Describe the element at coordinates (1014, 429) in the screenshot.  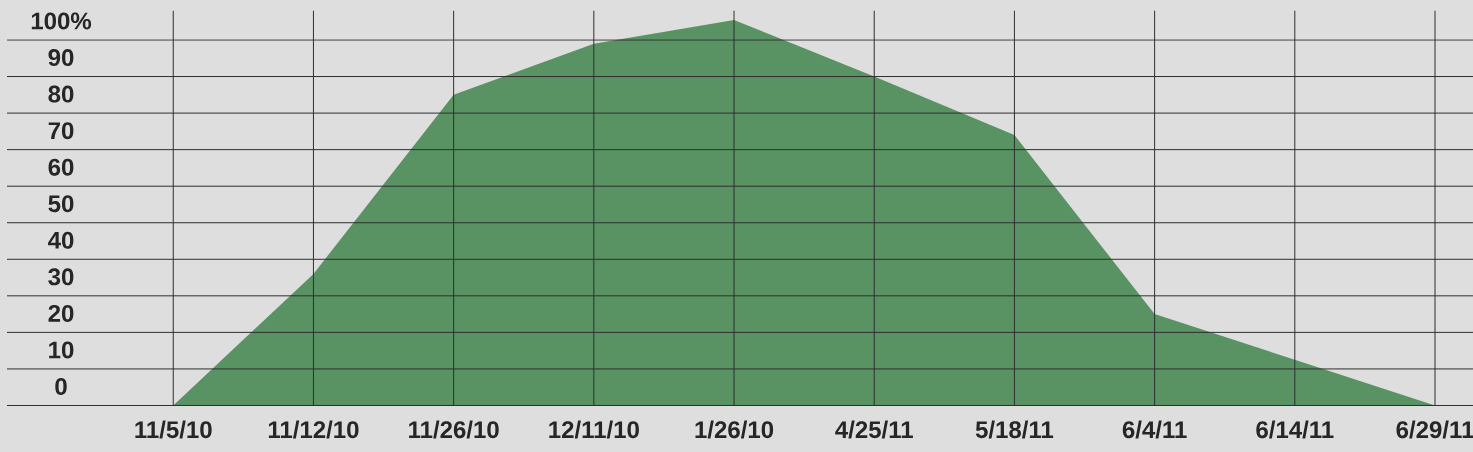
I see `x-tick-label: 5/18/11` at that location.